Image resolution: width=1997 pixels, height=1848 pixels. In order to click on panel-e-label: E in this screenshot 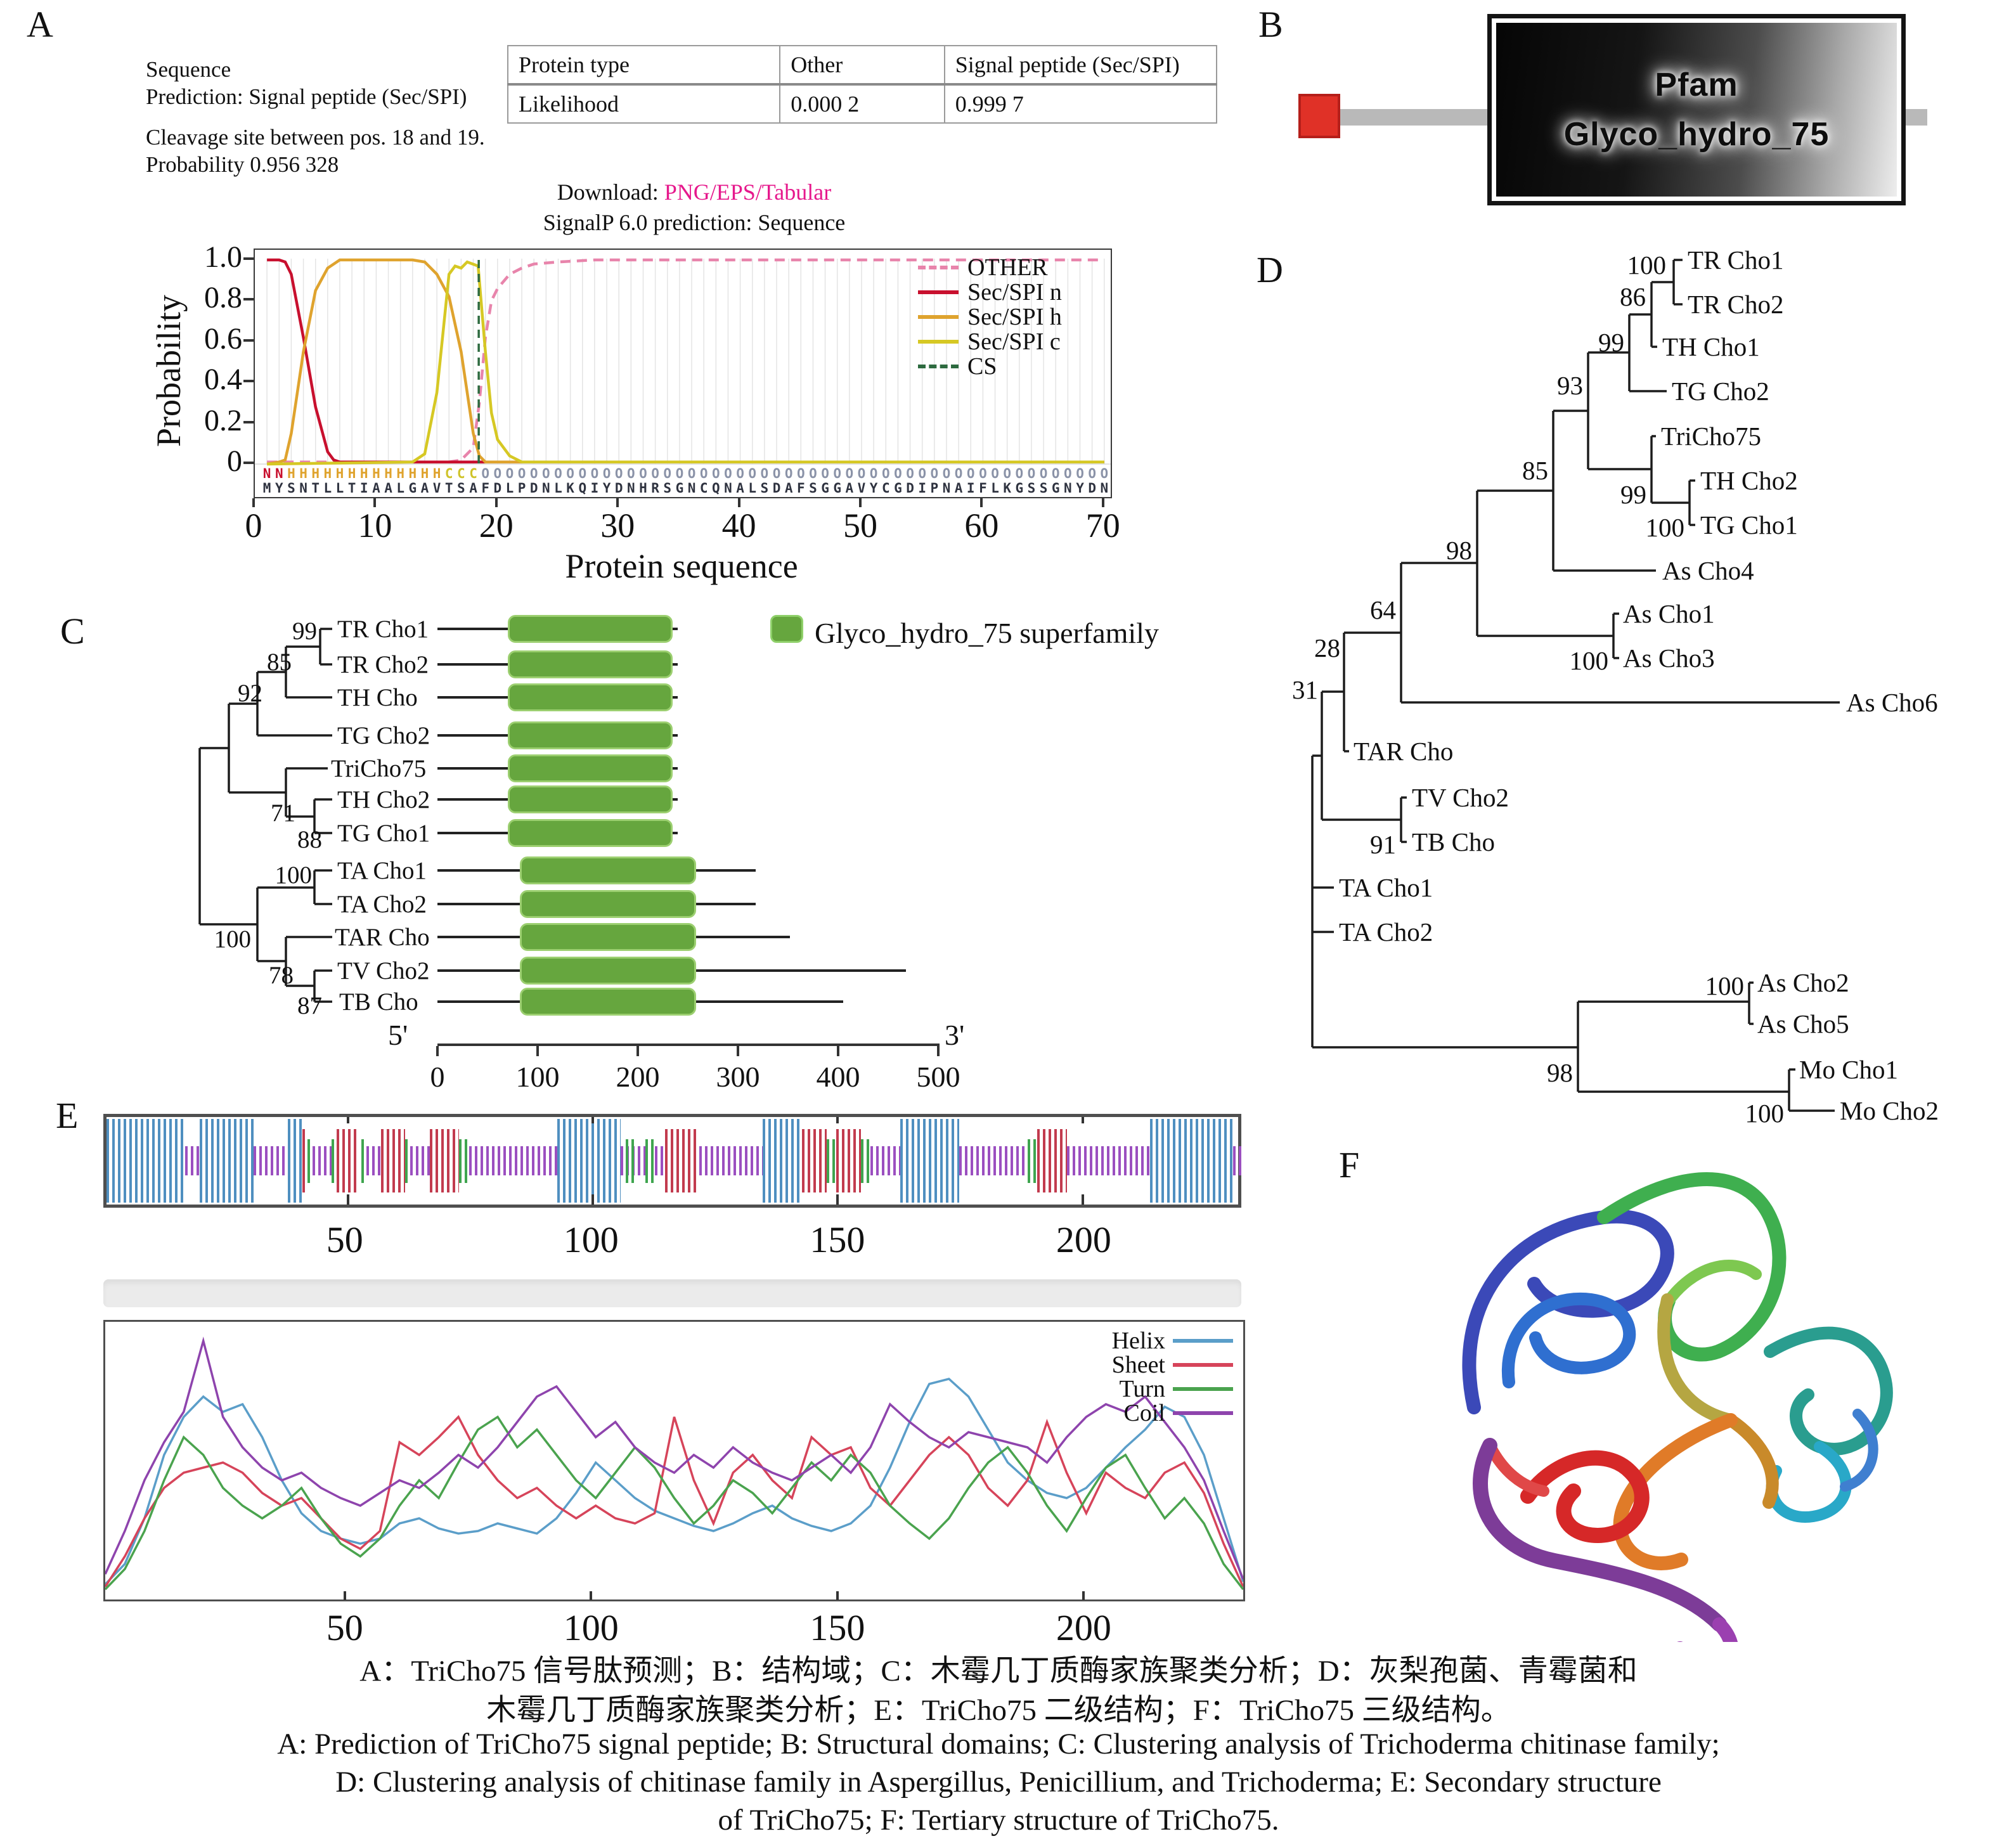, I will do `click(67, 1115)`.